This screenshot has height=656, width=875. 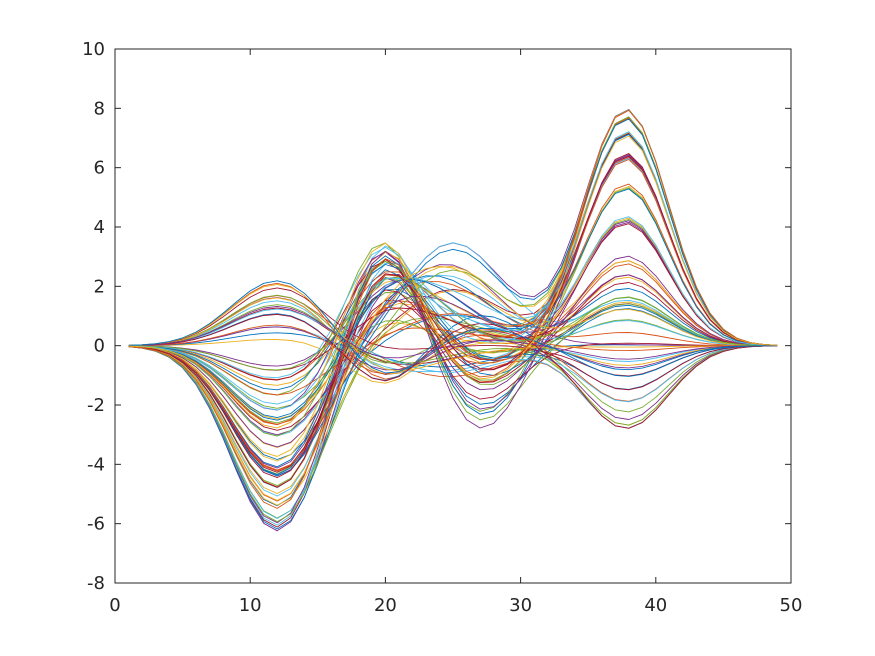 I want to click on x-tick-label: 30, so click(x=520, y=605).